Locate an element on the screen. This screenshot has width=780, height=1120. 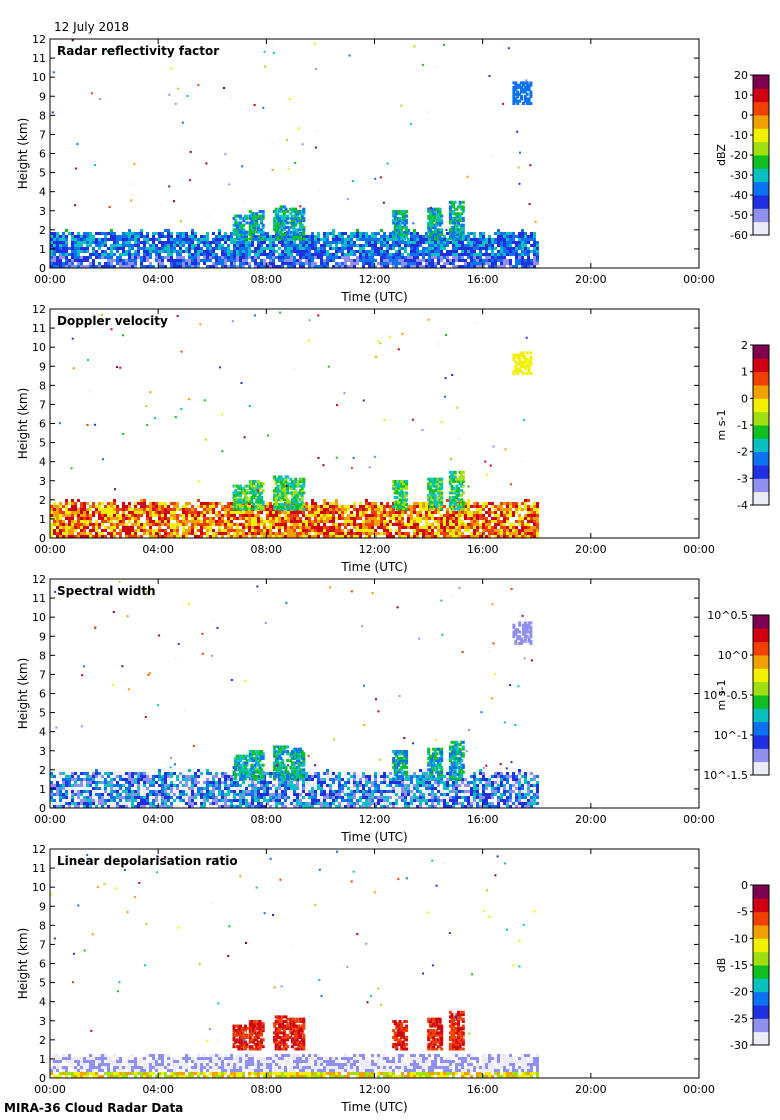
y-tick-label: 7 is located at coordinates (42, 134).